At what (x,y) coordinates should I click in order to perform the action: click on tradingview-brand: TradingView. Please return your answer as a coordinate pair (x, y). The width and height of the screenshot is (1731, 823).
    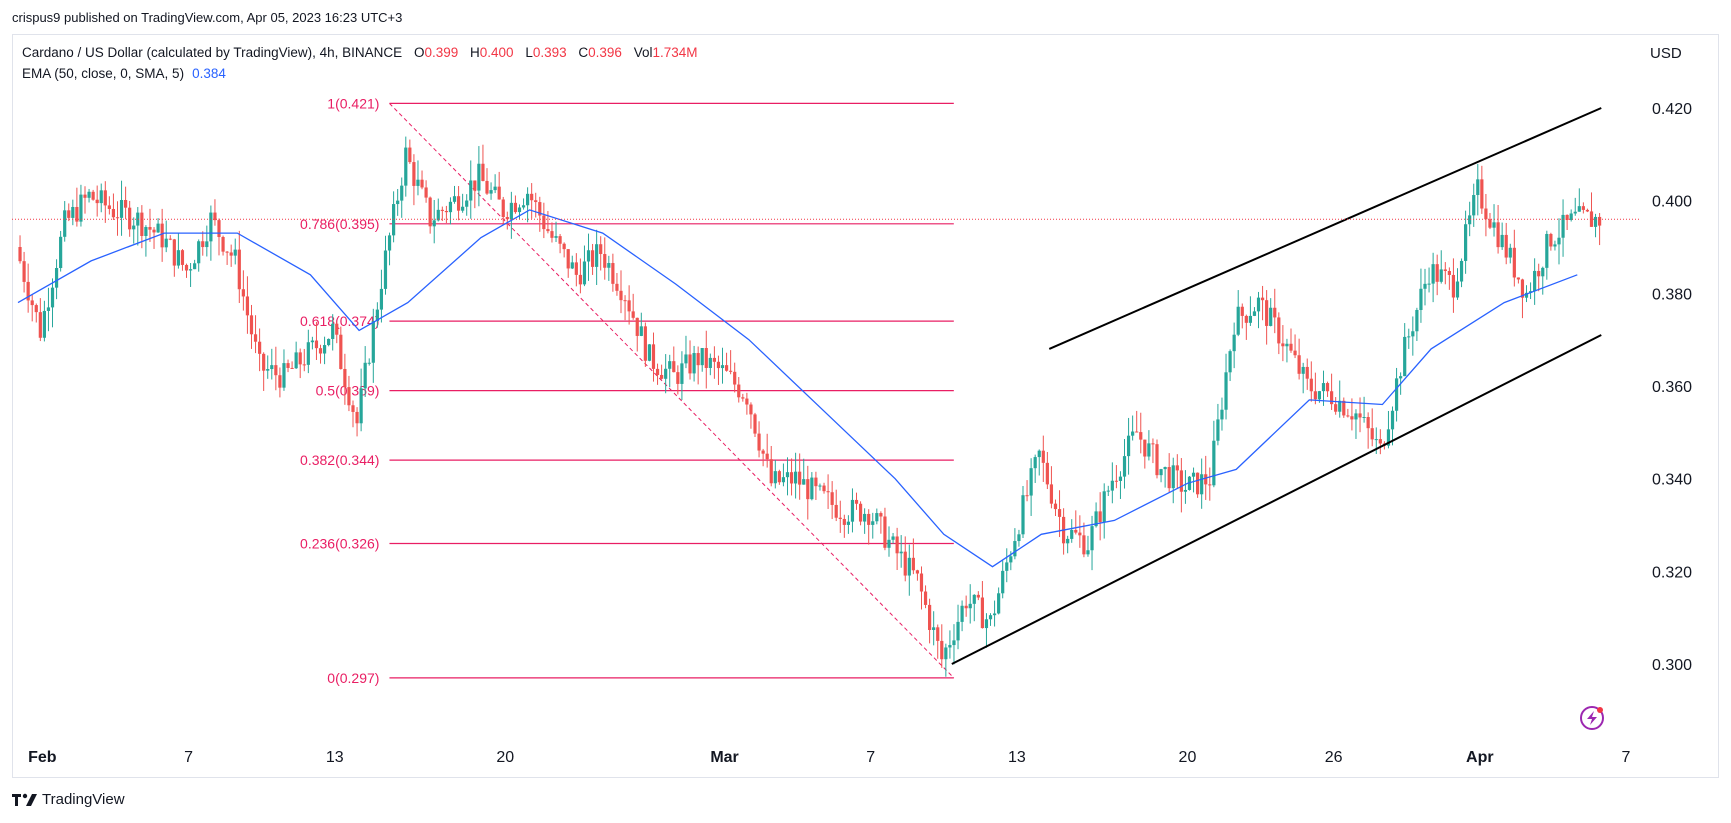
    Looking at the image, I should click on (68, 799).